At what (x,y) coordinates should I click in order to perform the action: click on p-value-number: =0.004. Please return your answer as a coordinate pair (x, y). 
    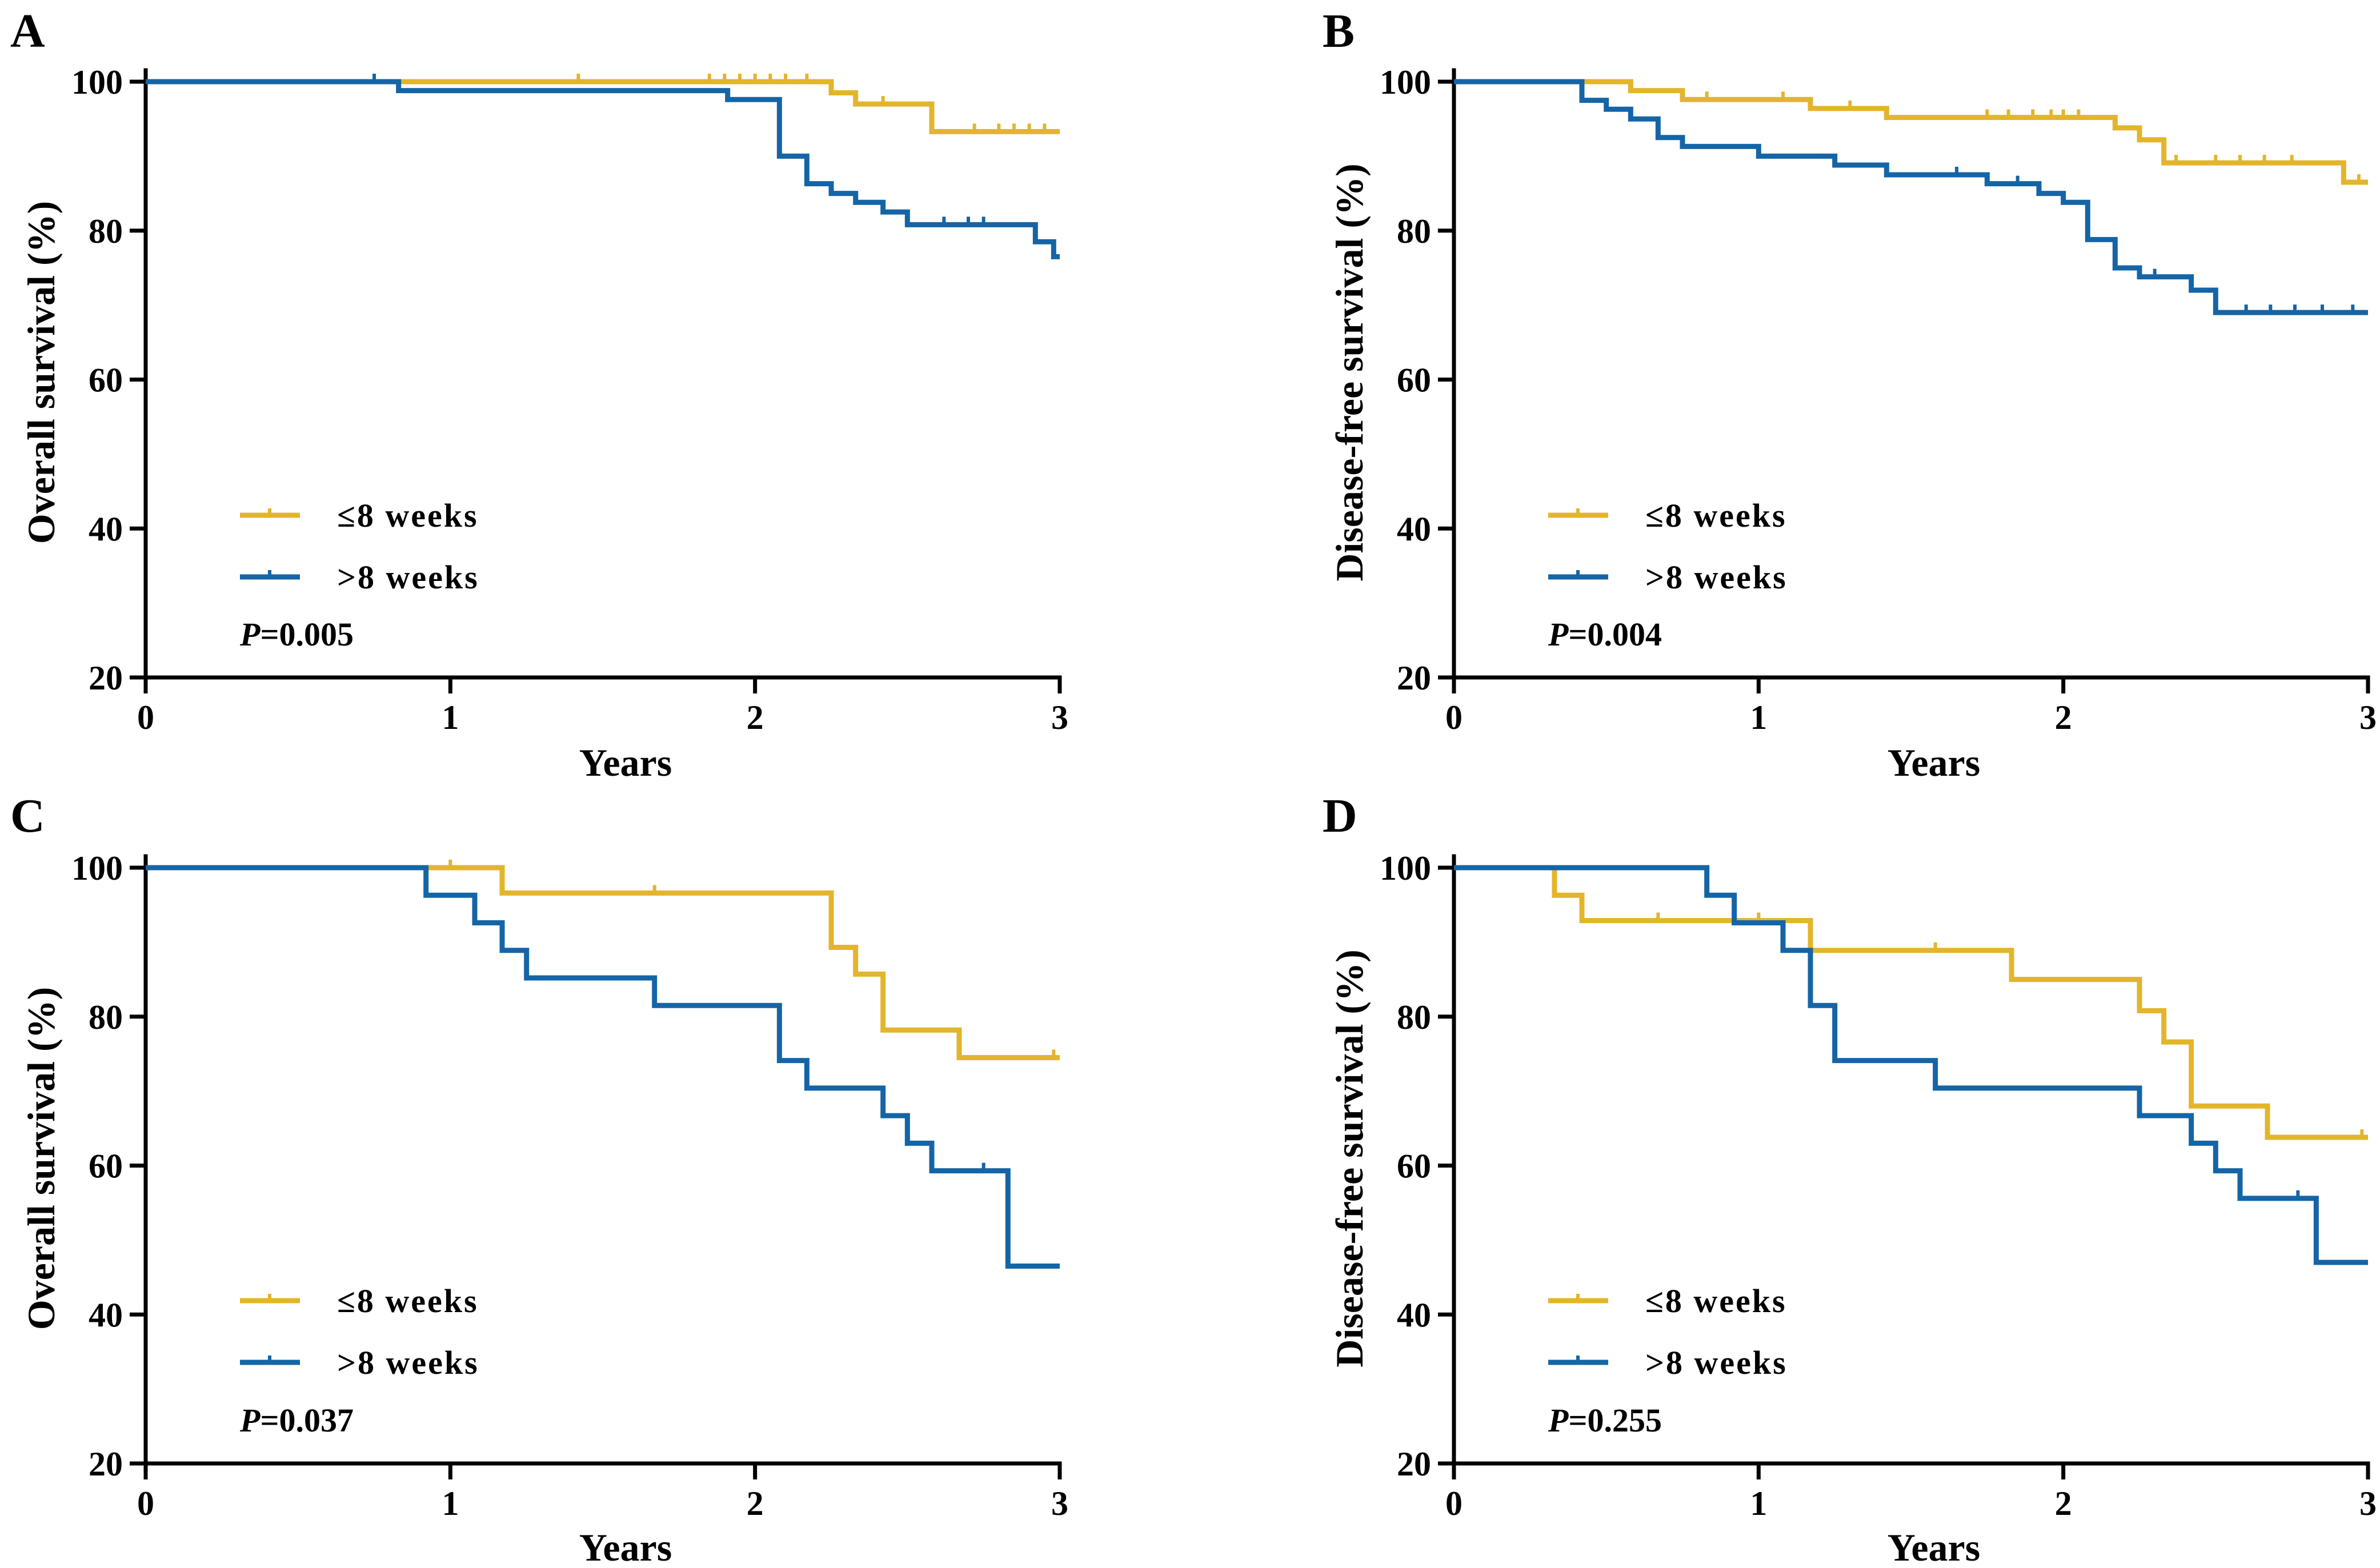
    Looking at the image, I should click on (1615, 635).